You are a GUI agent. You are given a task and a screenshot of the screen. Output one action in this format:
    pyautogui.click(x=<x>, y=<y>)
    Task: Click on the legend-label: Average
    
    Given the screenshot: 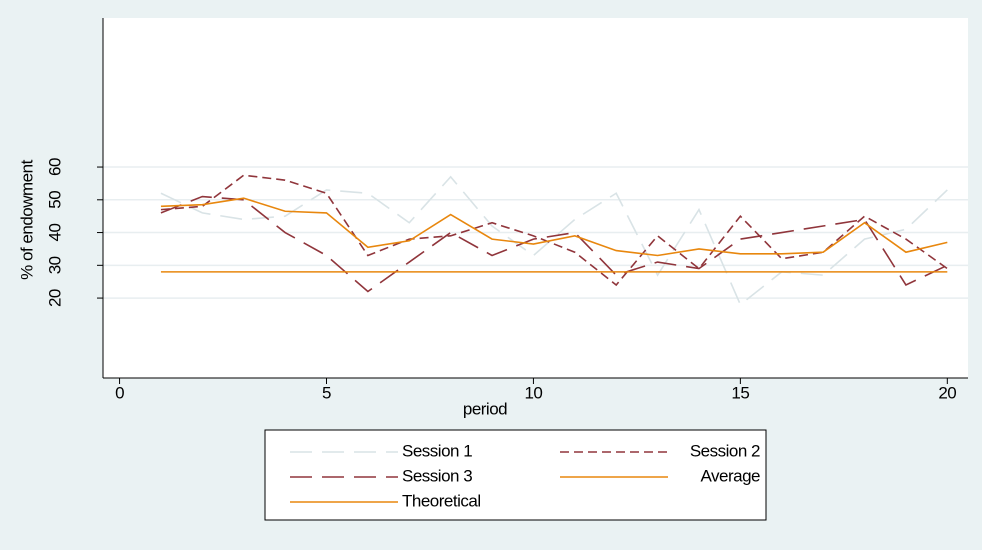 What is the action you would take?
    pyautogui.click(x=730, y=475)
    